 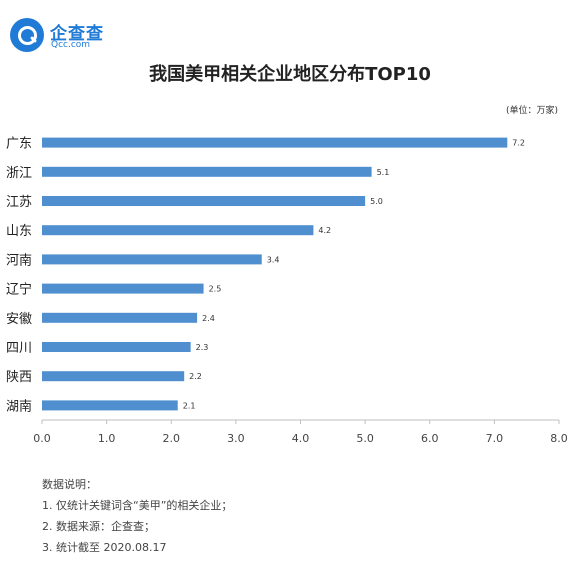 What do you see at coordinates (137, 505) in the screenshot?
I see `note-item-1: 1. 仅统计关键词含“美甲”的相关企业；` at bounding box center [137, 505].